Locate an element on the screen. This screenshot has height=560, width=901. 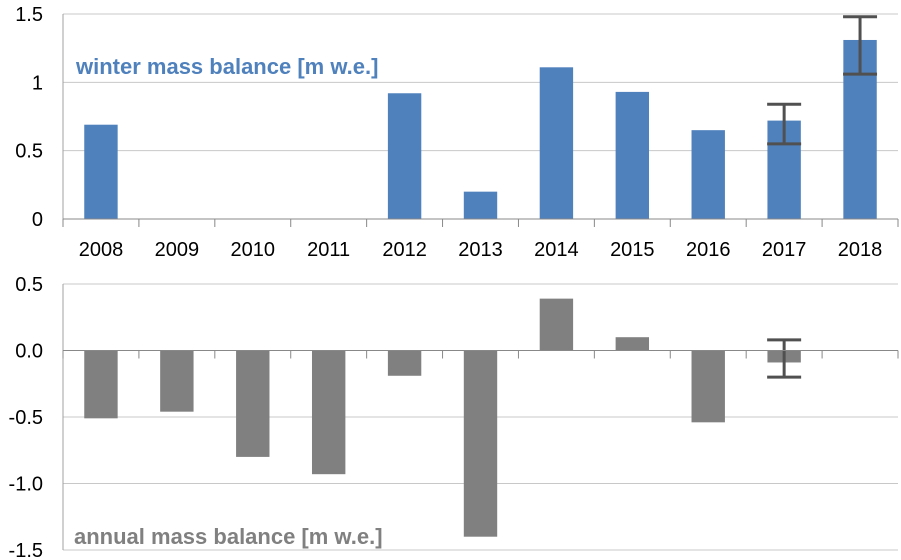
x-tick-label: 2017 is located at coordinates (784, 250).